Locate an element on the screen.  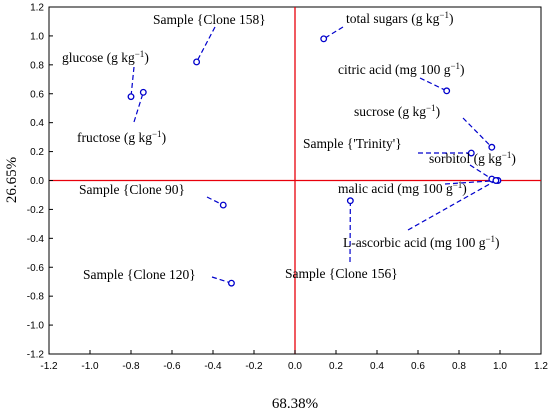
point-label: Sample {Clone 90} is located at coordinates (132, 189).